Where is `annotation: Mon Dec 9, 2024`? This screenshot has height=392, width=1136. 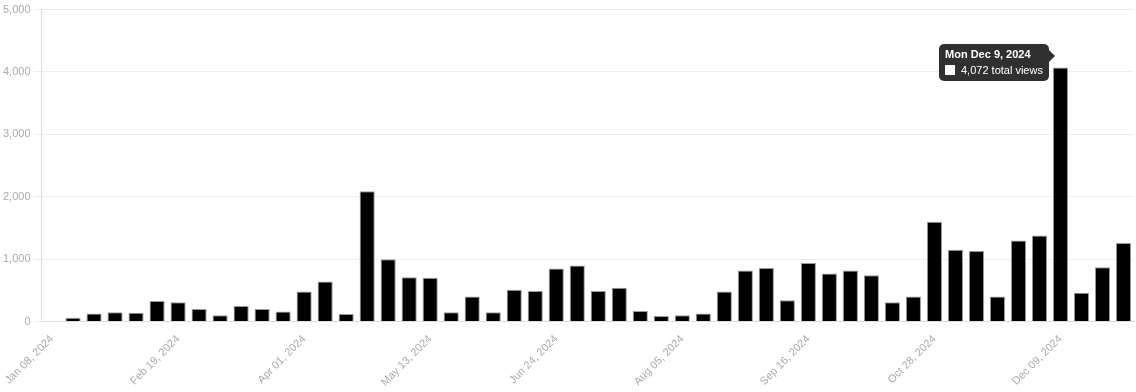
annotation: Mon Dec 9, 2024 is located at coordinates (988, 54).